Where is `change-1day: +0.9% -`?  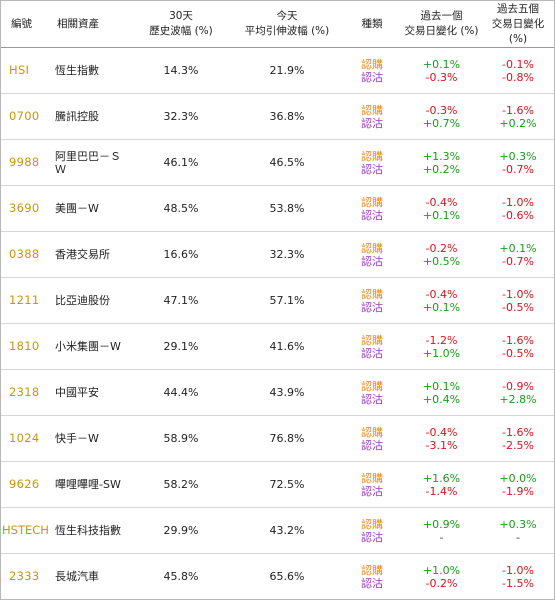 change-1day: +0.9% - is located at coordinates (441, 530).